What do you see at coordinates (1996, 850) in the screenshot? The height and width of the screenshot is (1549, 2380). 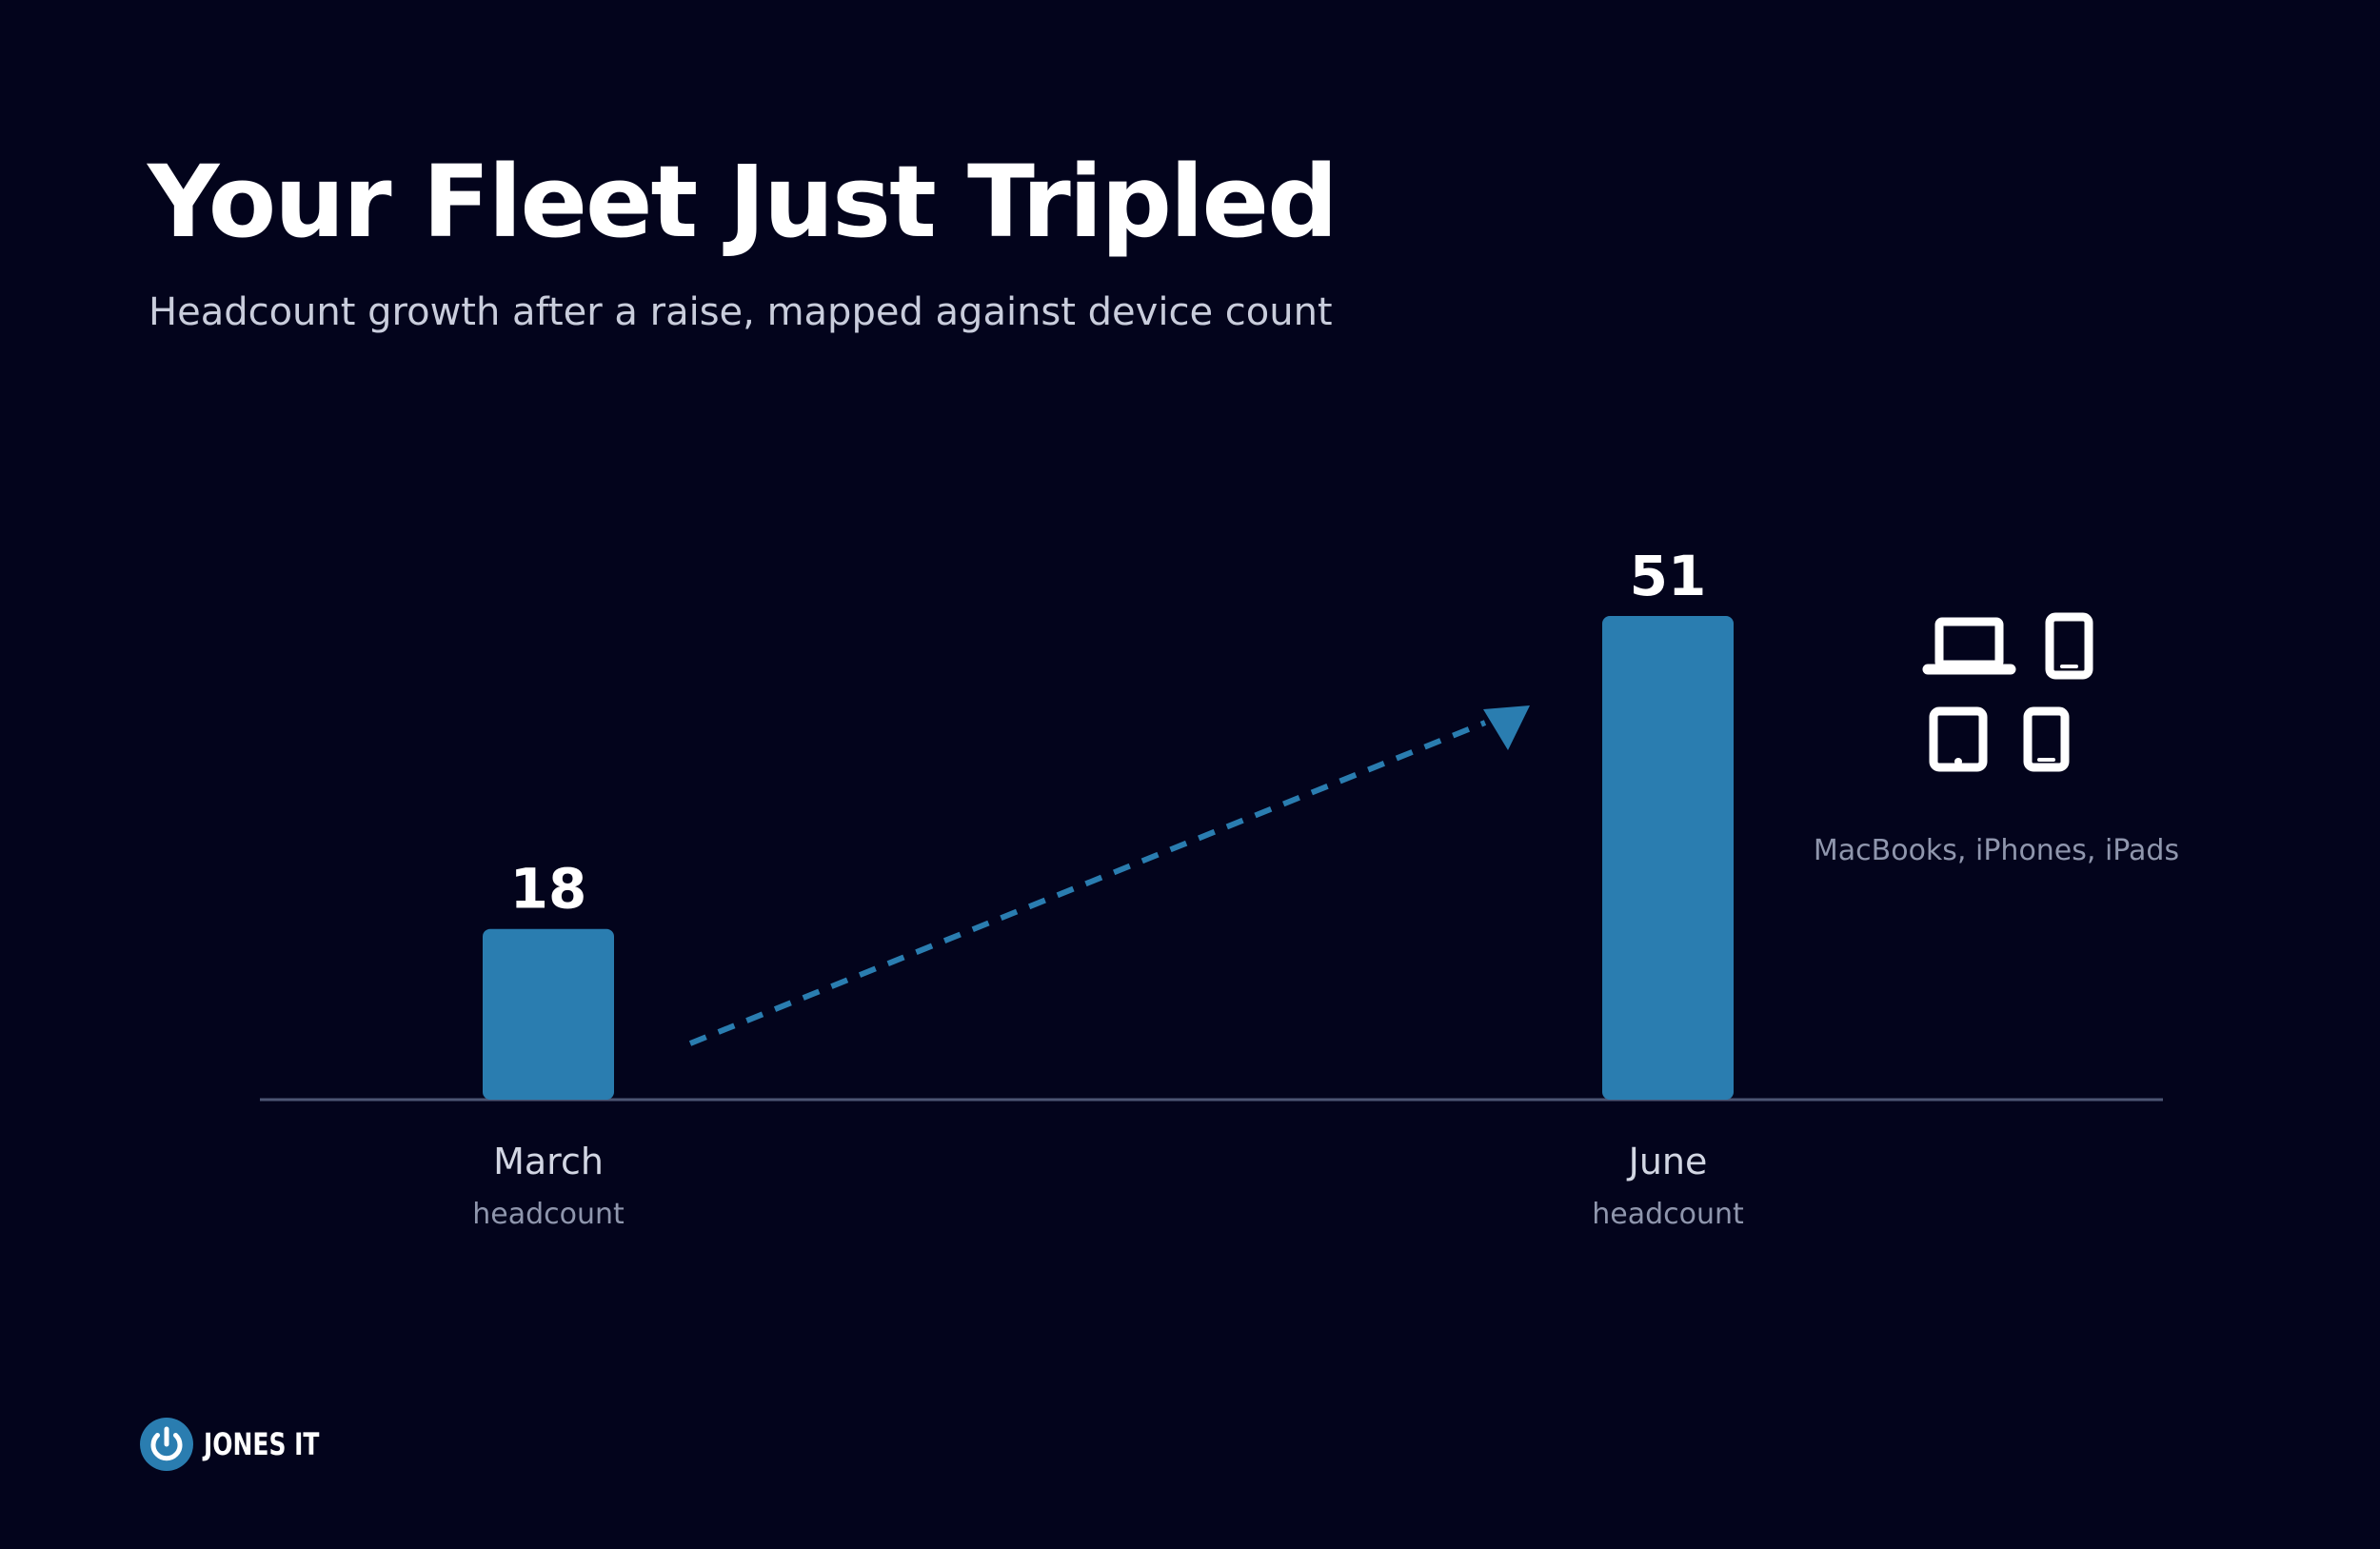 I see `devices-caption: MacBooks, iPhones, iPads` at bounding box center [1996, 850].